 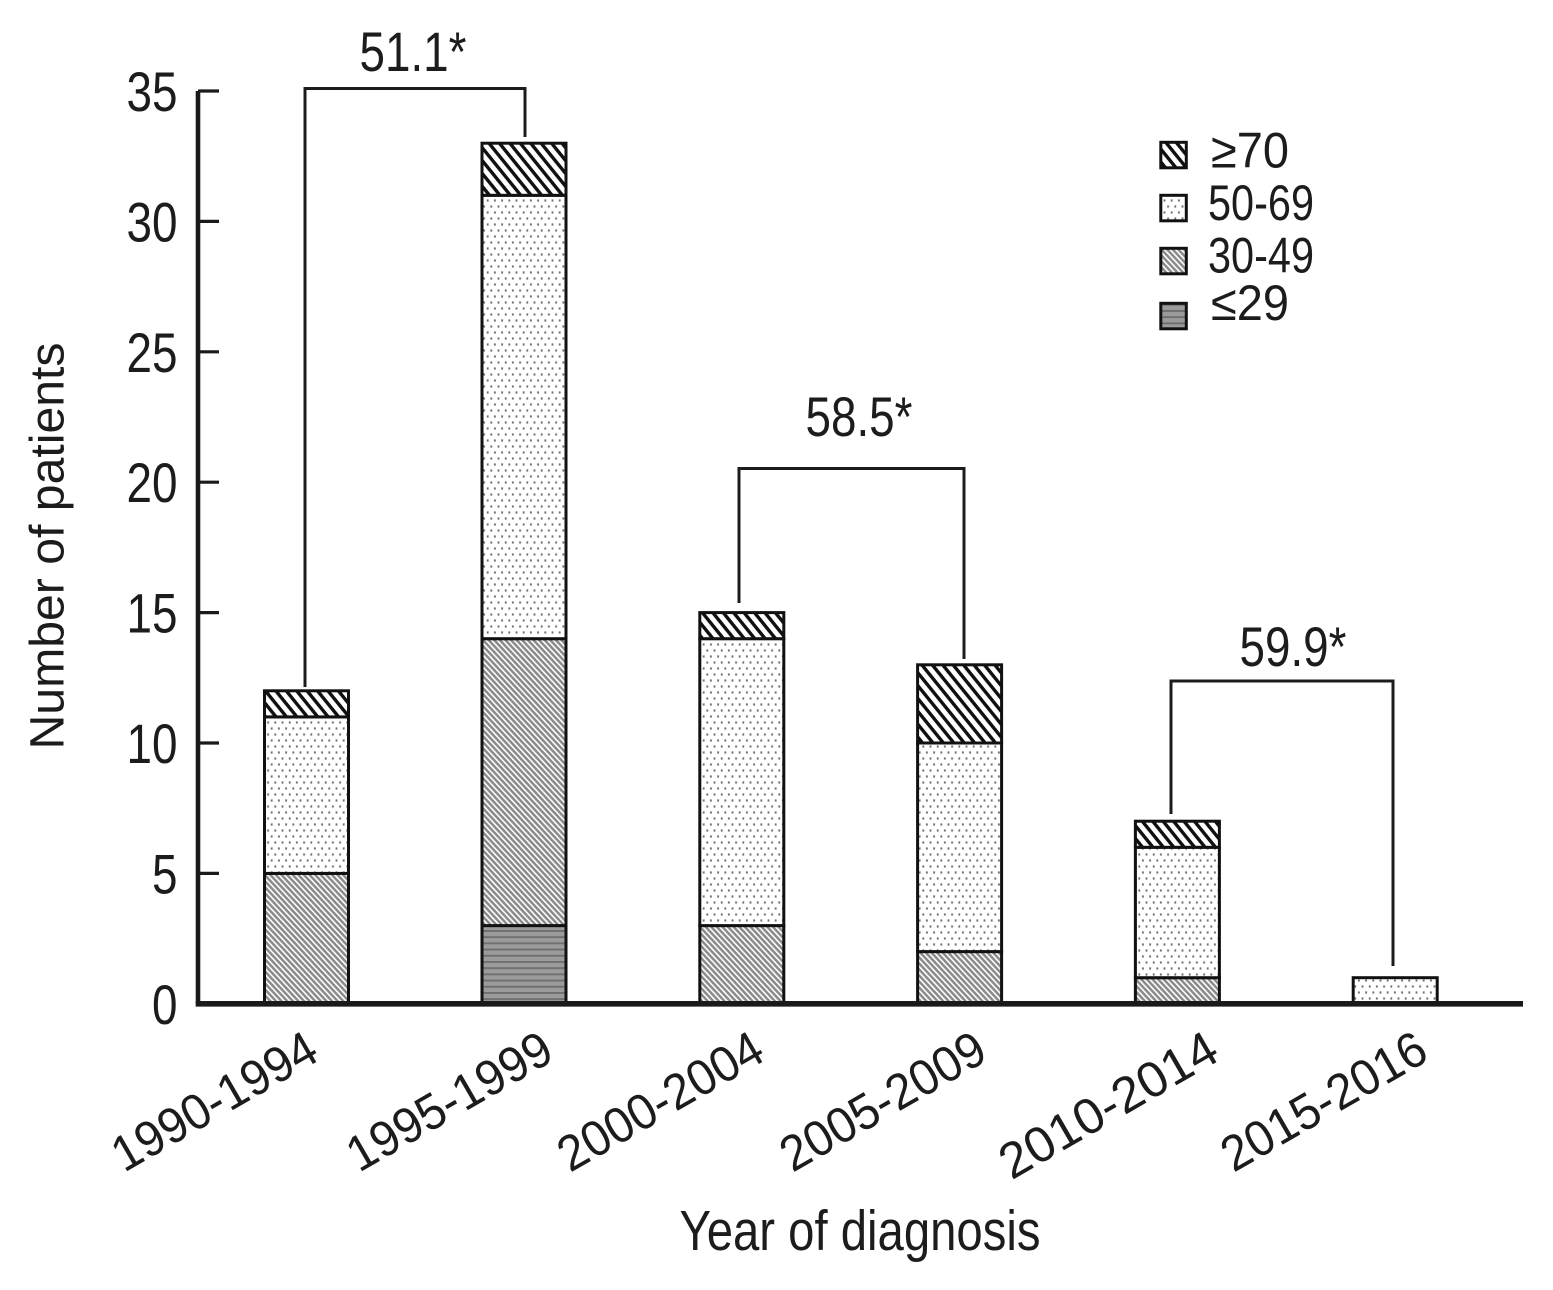 I want to click on svg-text: 15, so click(x=152, y=613).